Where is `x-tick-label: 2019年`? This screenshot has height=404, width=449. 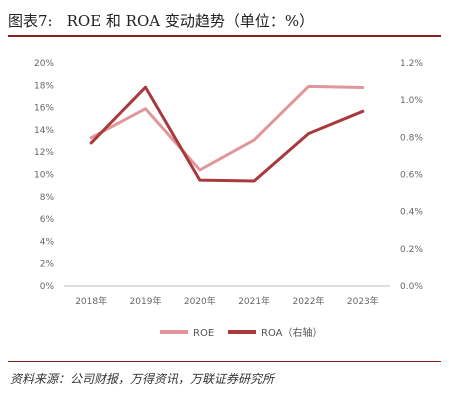
x-tick-label: 2019年 is located at coordinates (146, 301).